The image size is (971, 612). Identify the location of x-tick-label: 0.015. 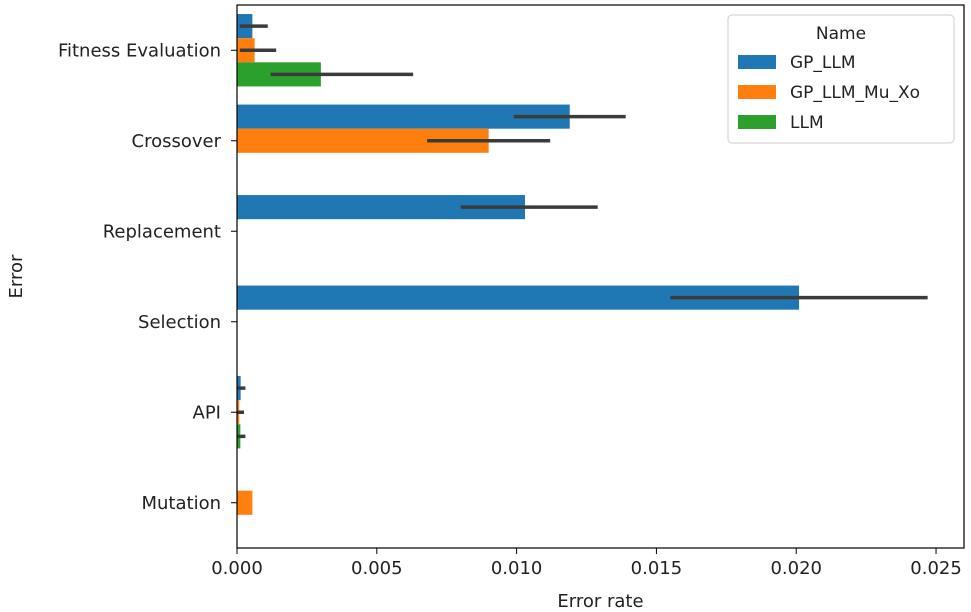
(657, 568).